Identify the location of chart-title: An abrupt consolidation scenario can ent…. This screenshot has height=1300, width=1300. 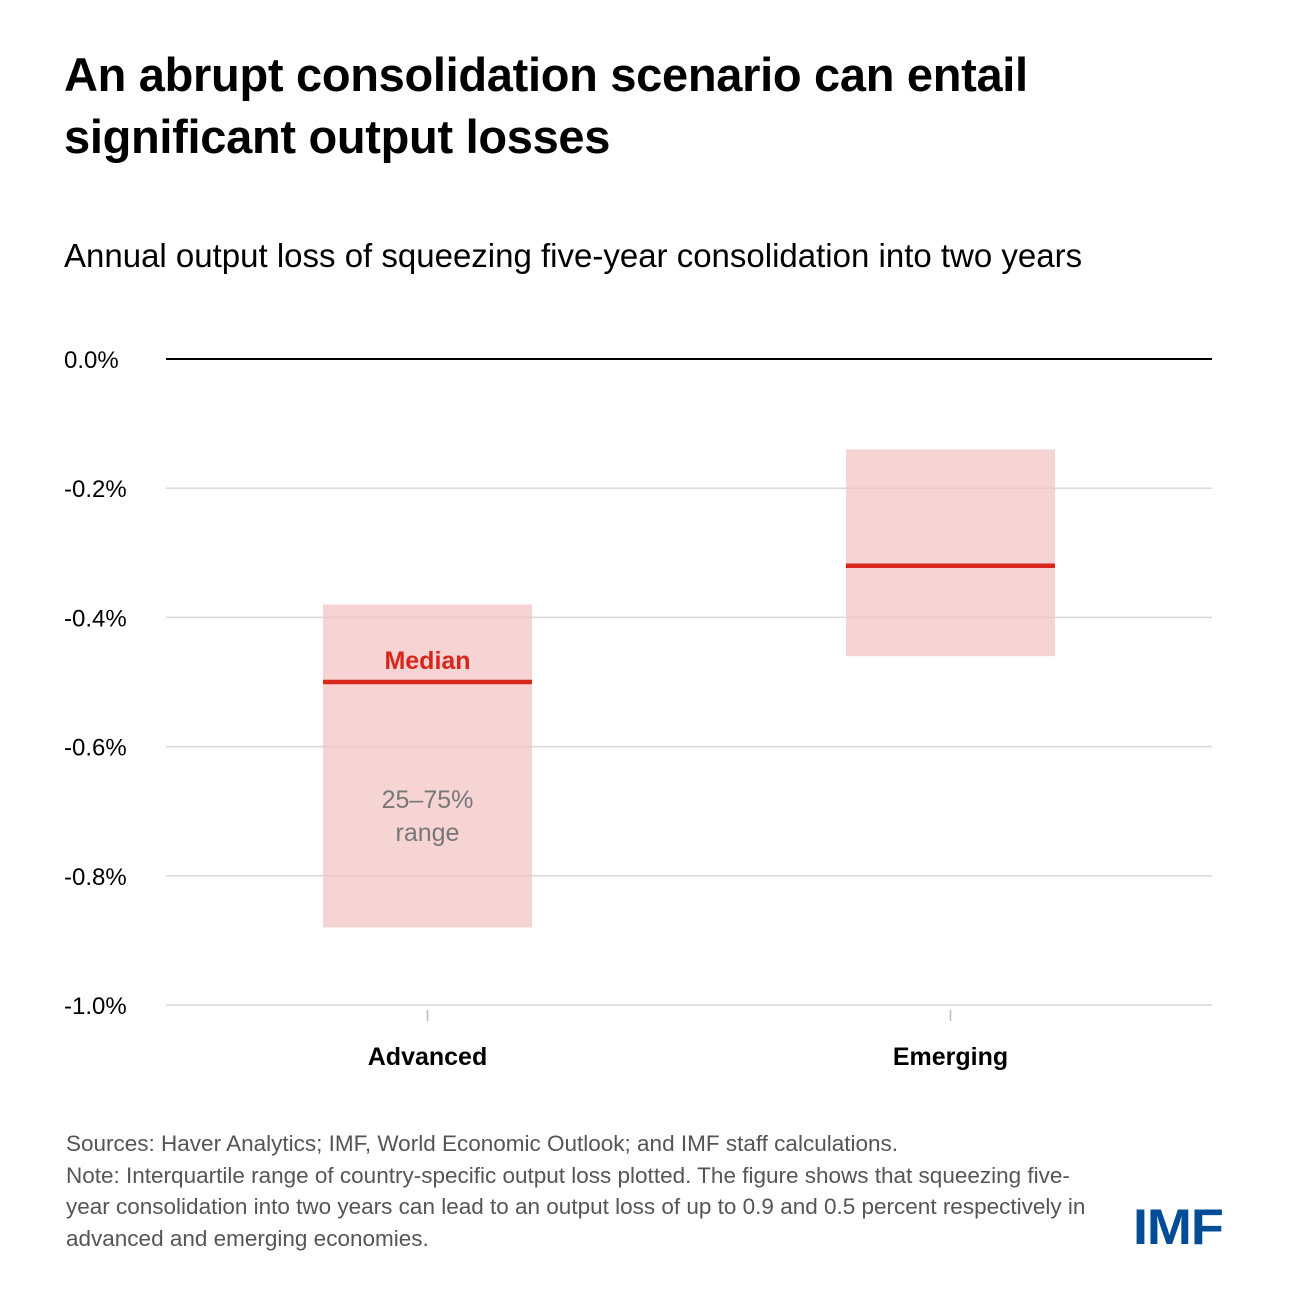
(546, 105).